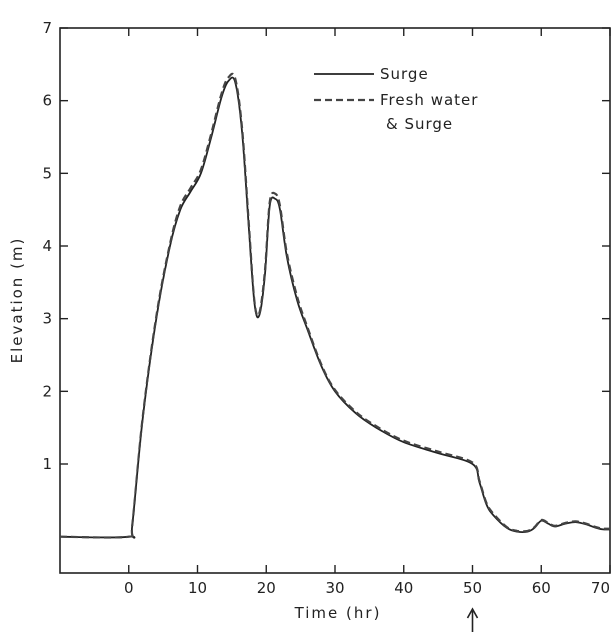 This screenshot has height=632, width=616. I want to click on y-tick-label: 6, so click(47, 101).